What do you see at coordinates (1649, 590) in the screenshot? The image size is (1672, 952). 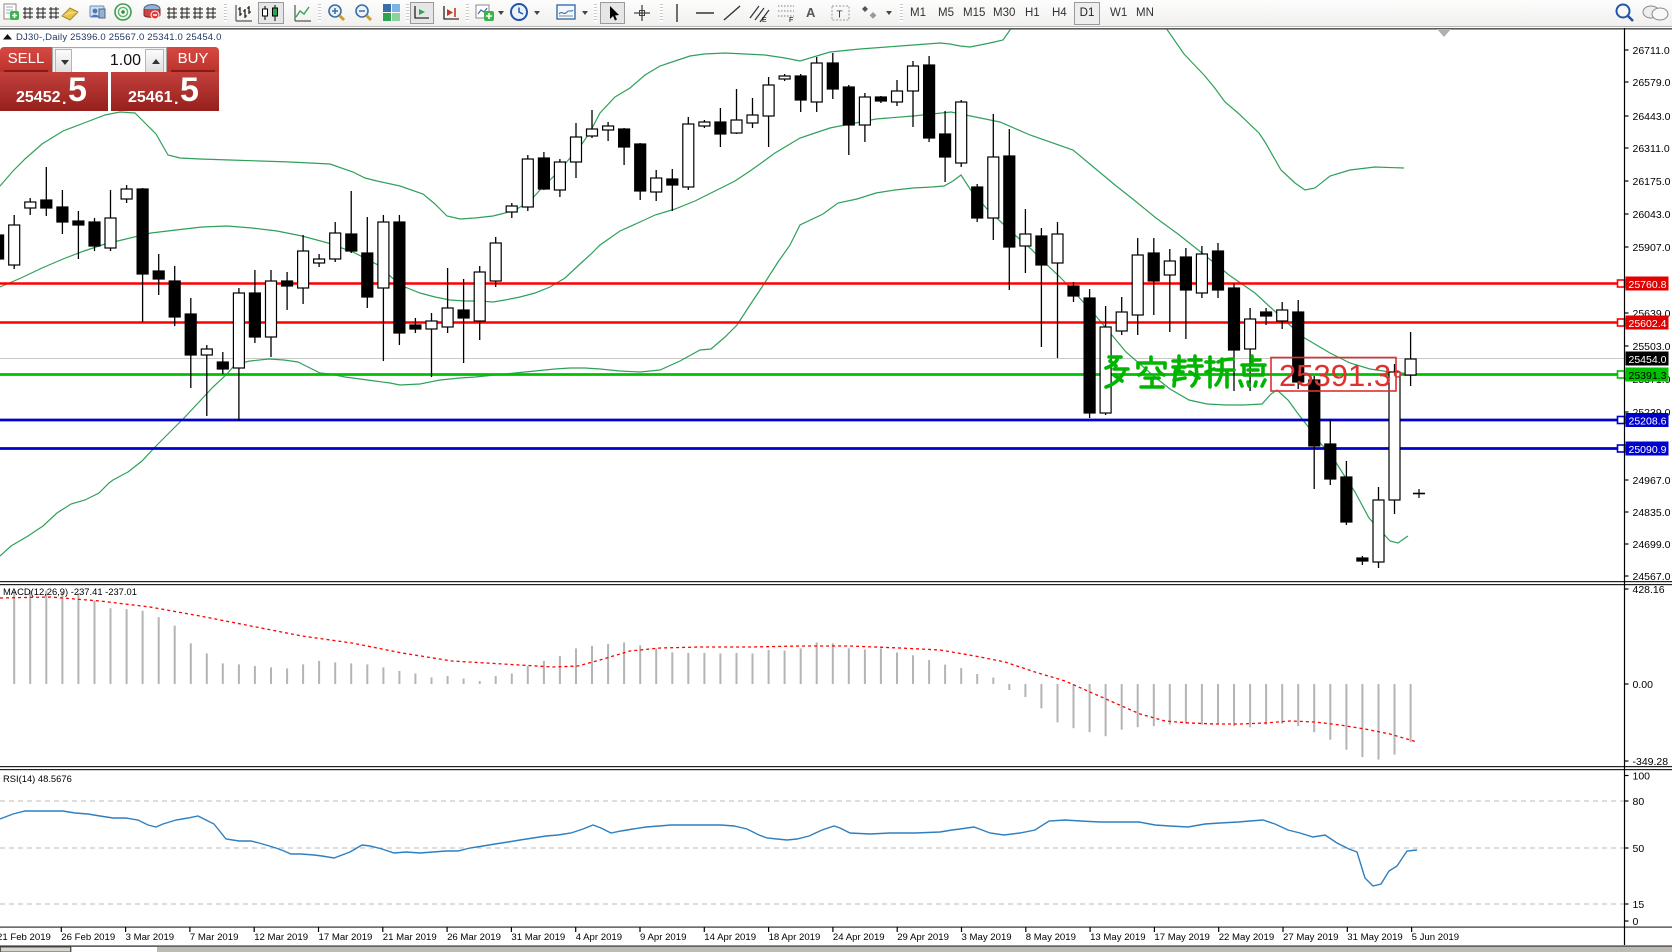 I see `svg-text: 428.16` at bounding box center [1649, 590].